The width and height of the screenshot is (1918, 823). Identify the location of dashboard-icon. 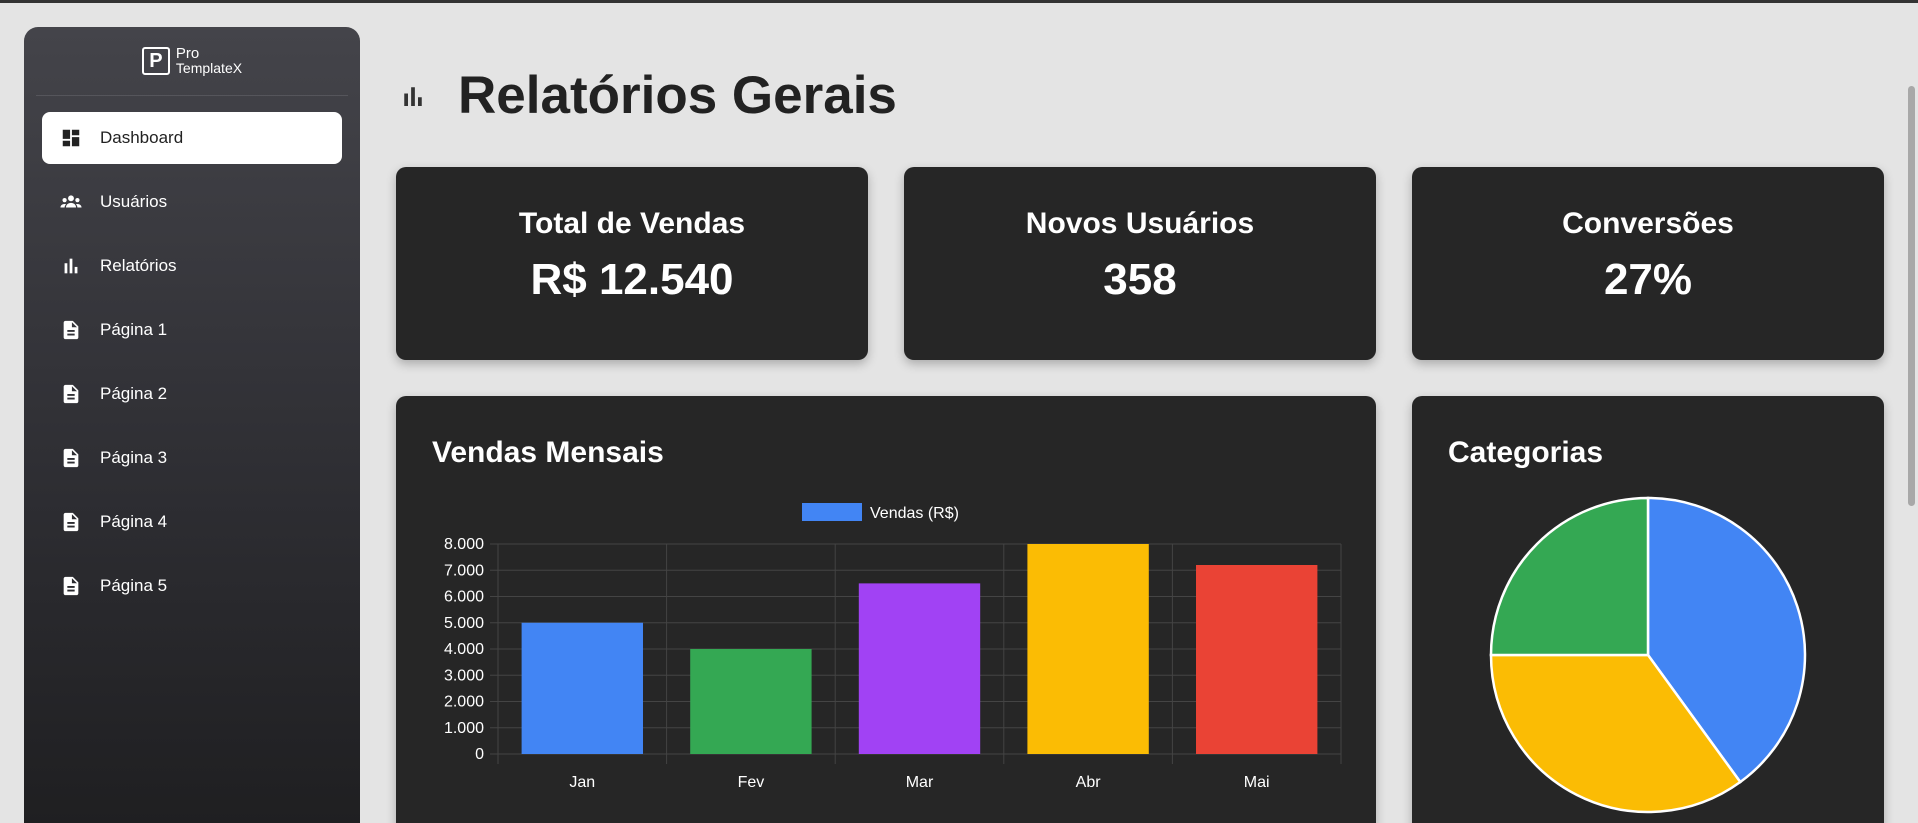
(71, 138).